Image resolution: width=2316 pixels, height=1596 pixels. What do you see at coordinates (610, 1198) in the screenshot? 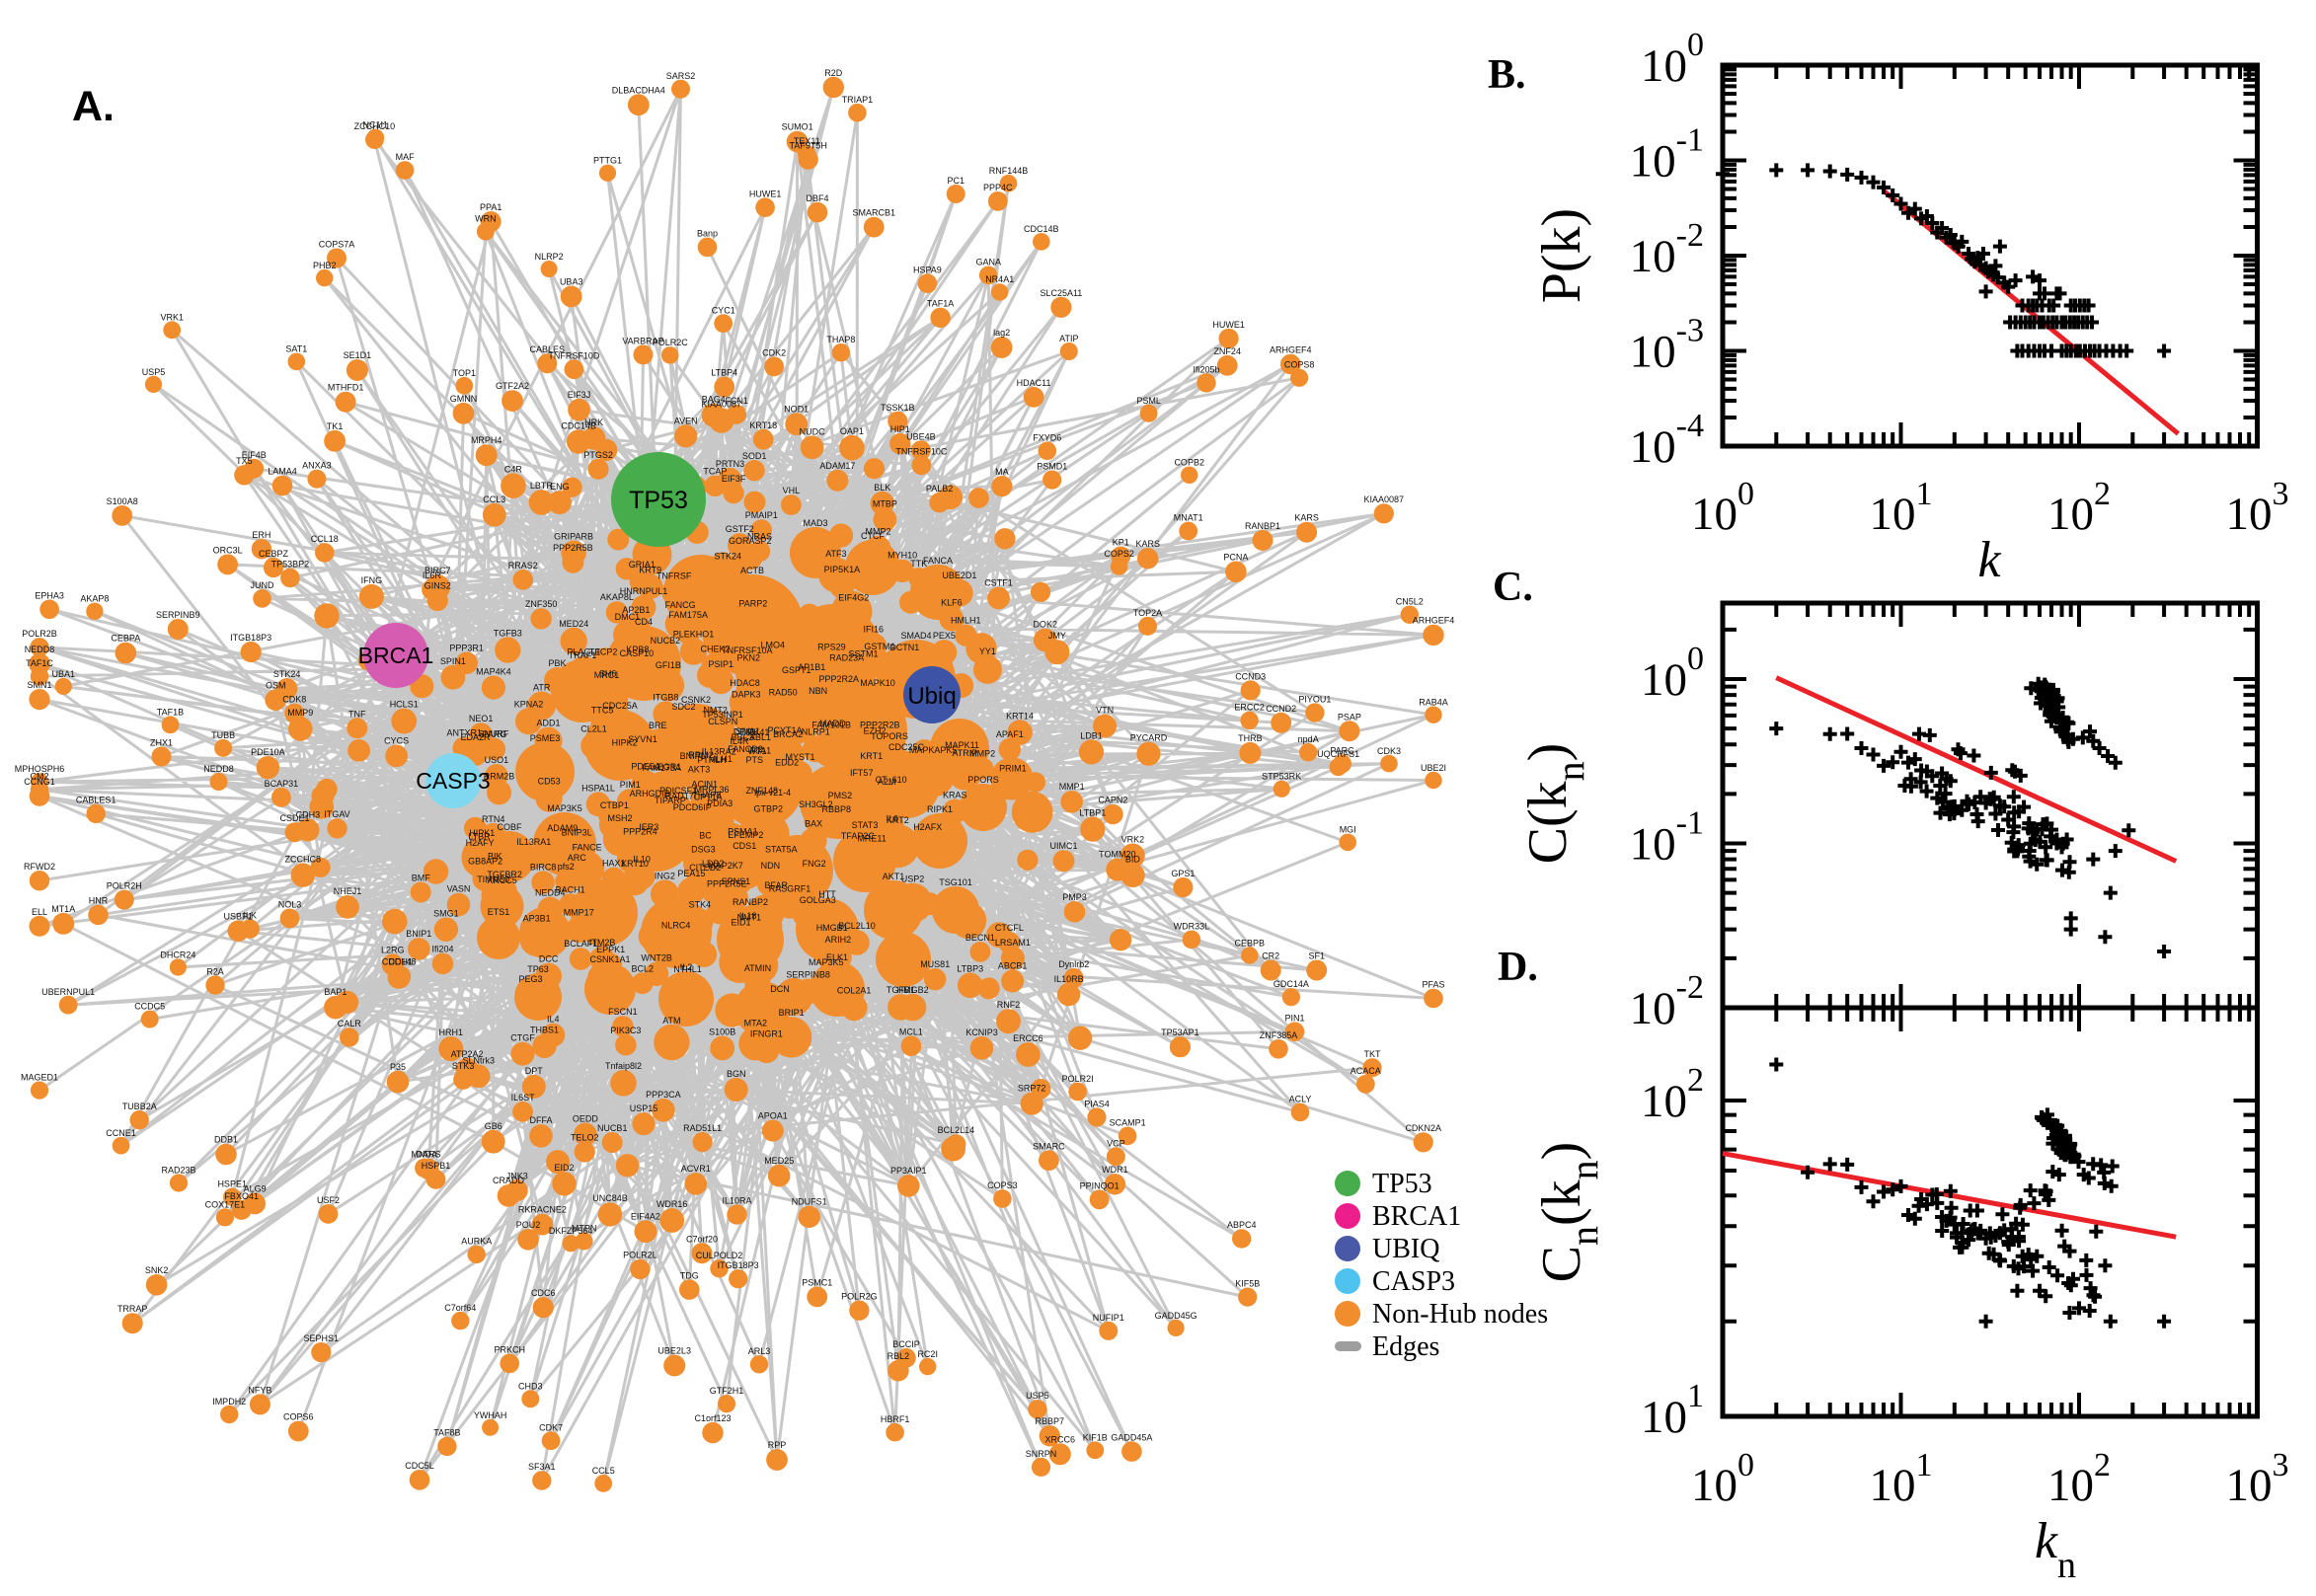
I see `svg-text: UNC84B` at bounding box center [610, 1198].